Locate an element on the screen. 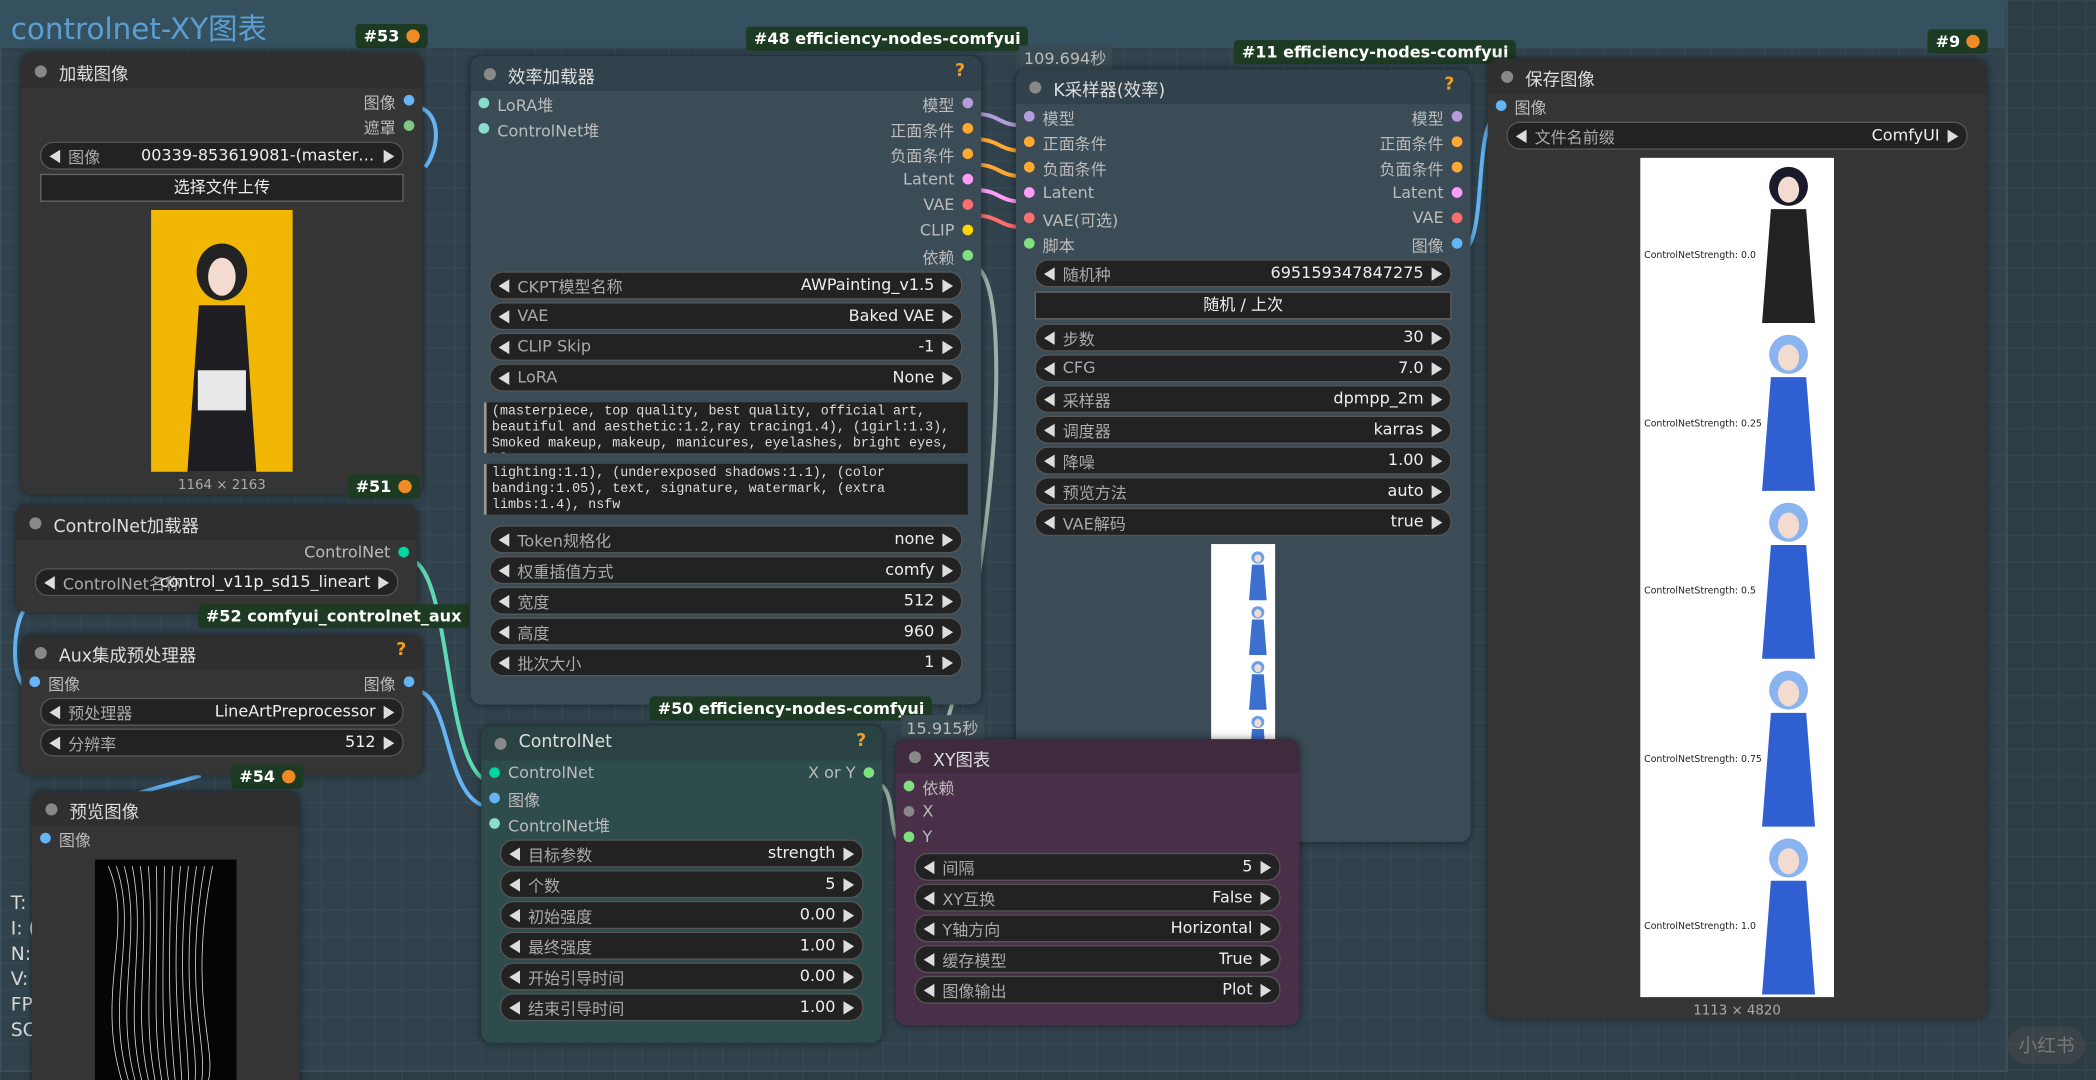 This screenshot has width=2096, height=1080. widget: 预处理器 LineArtPreprocessor is located at coordinates (222, 711).